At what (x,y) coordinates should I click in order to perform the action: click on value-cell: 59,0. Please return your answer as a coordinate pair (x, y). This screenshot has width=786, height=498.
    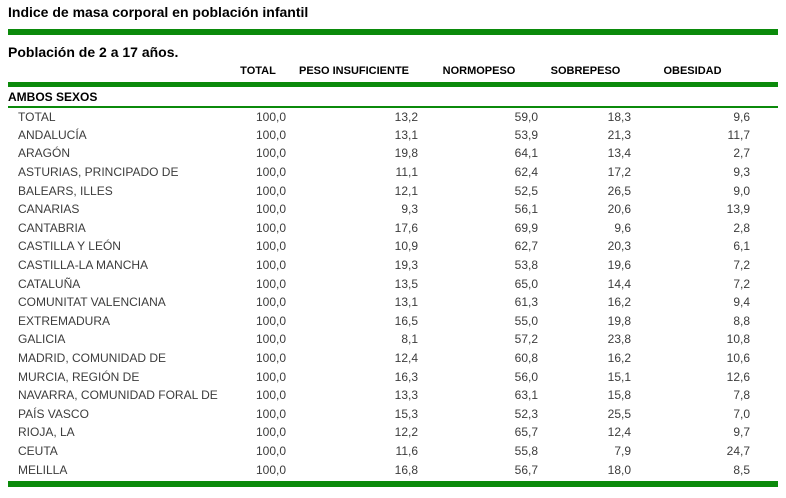
    Looking at the image, I should click on (526, 116).